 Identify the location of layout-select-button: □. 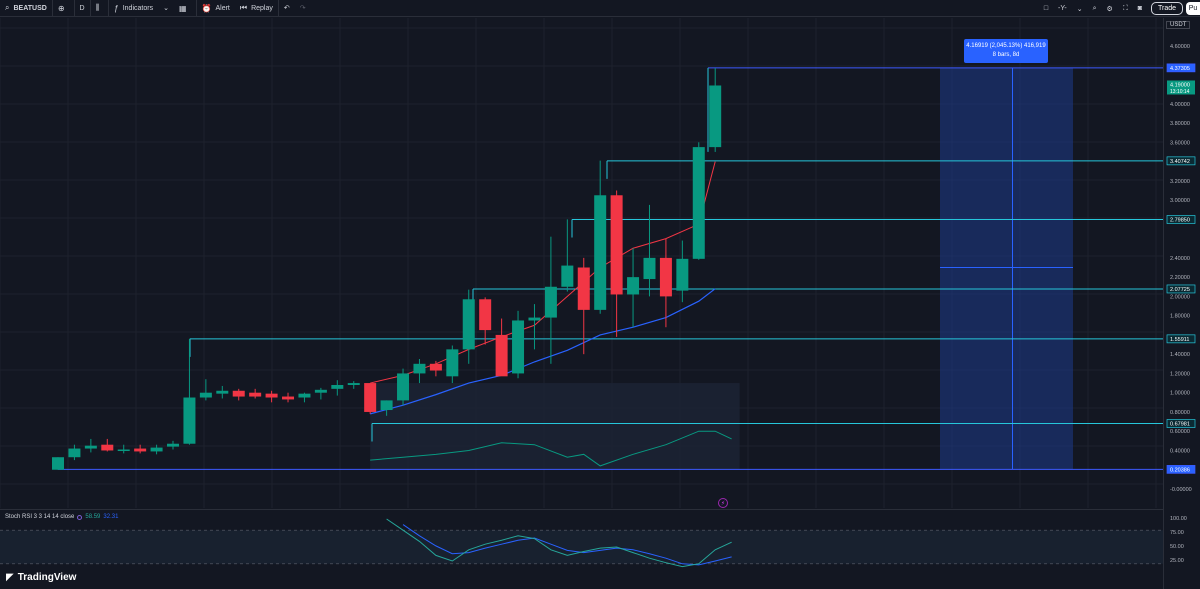
(1046, 8).